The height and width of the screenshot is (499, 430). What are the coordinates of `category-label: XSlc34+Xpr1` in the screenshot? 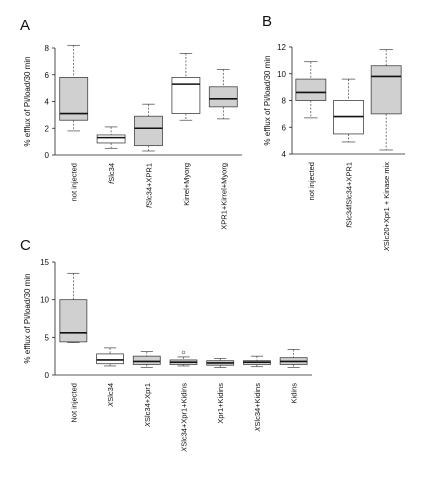 It's located at (147, 405).